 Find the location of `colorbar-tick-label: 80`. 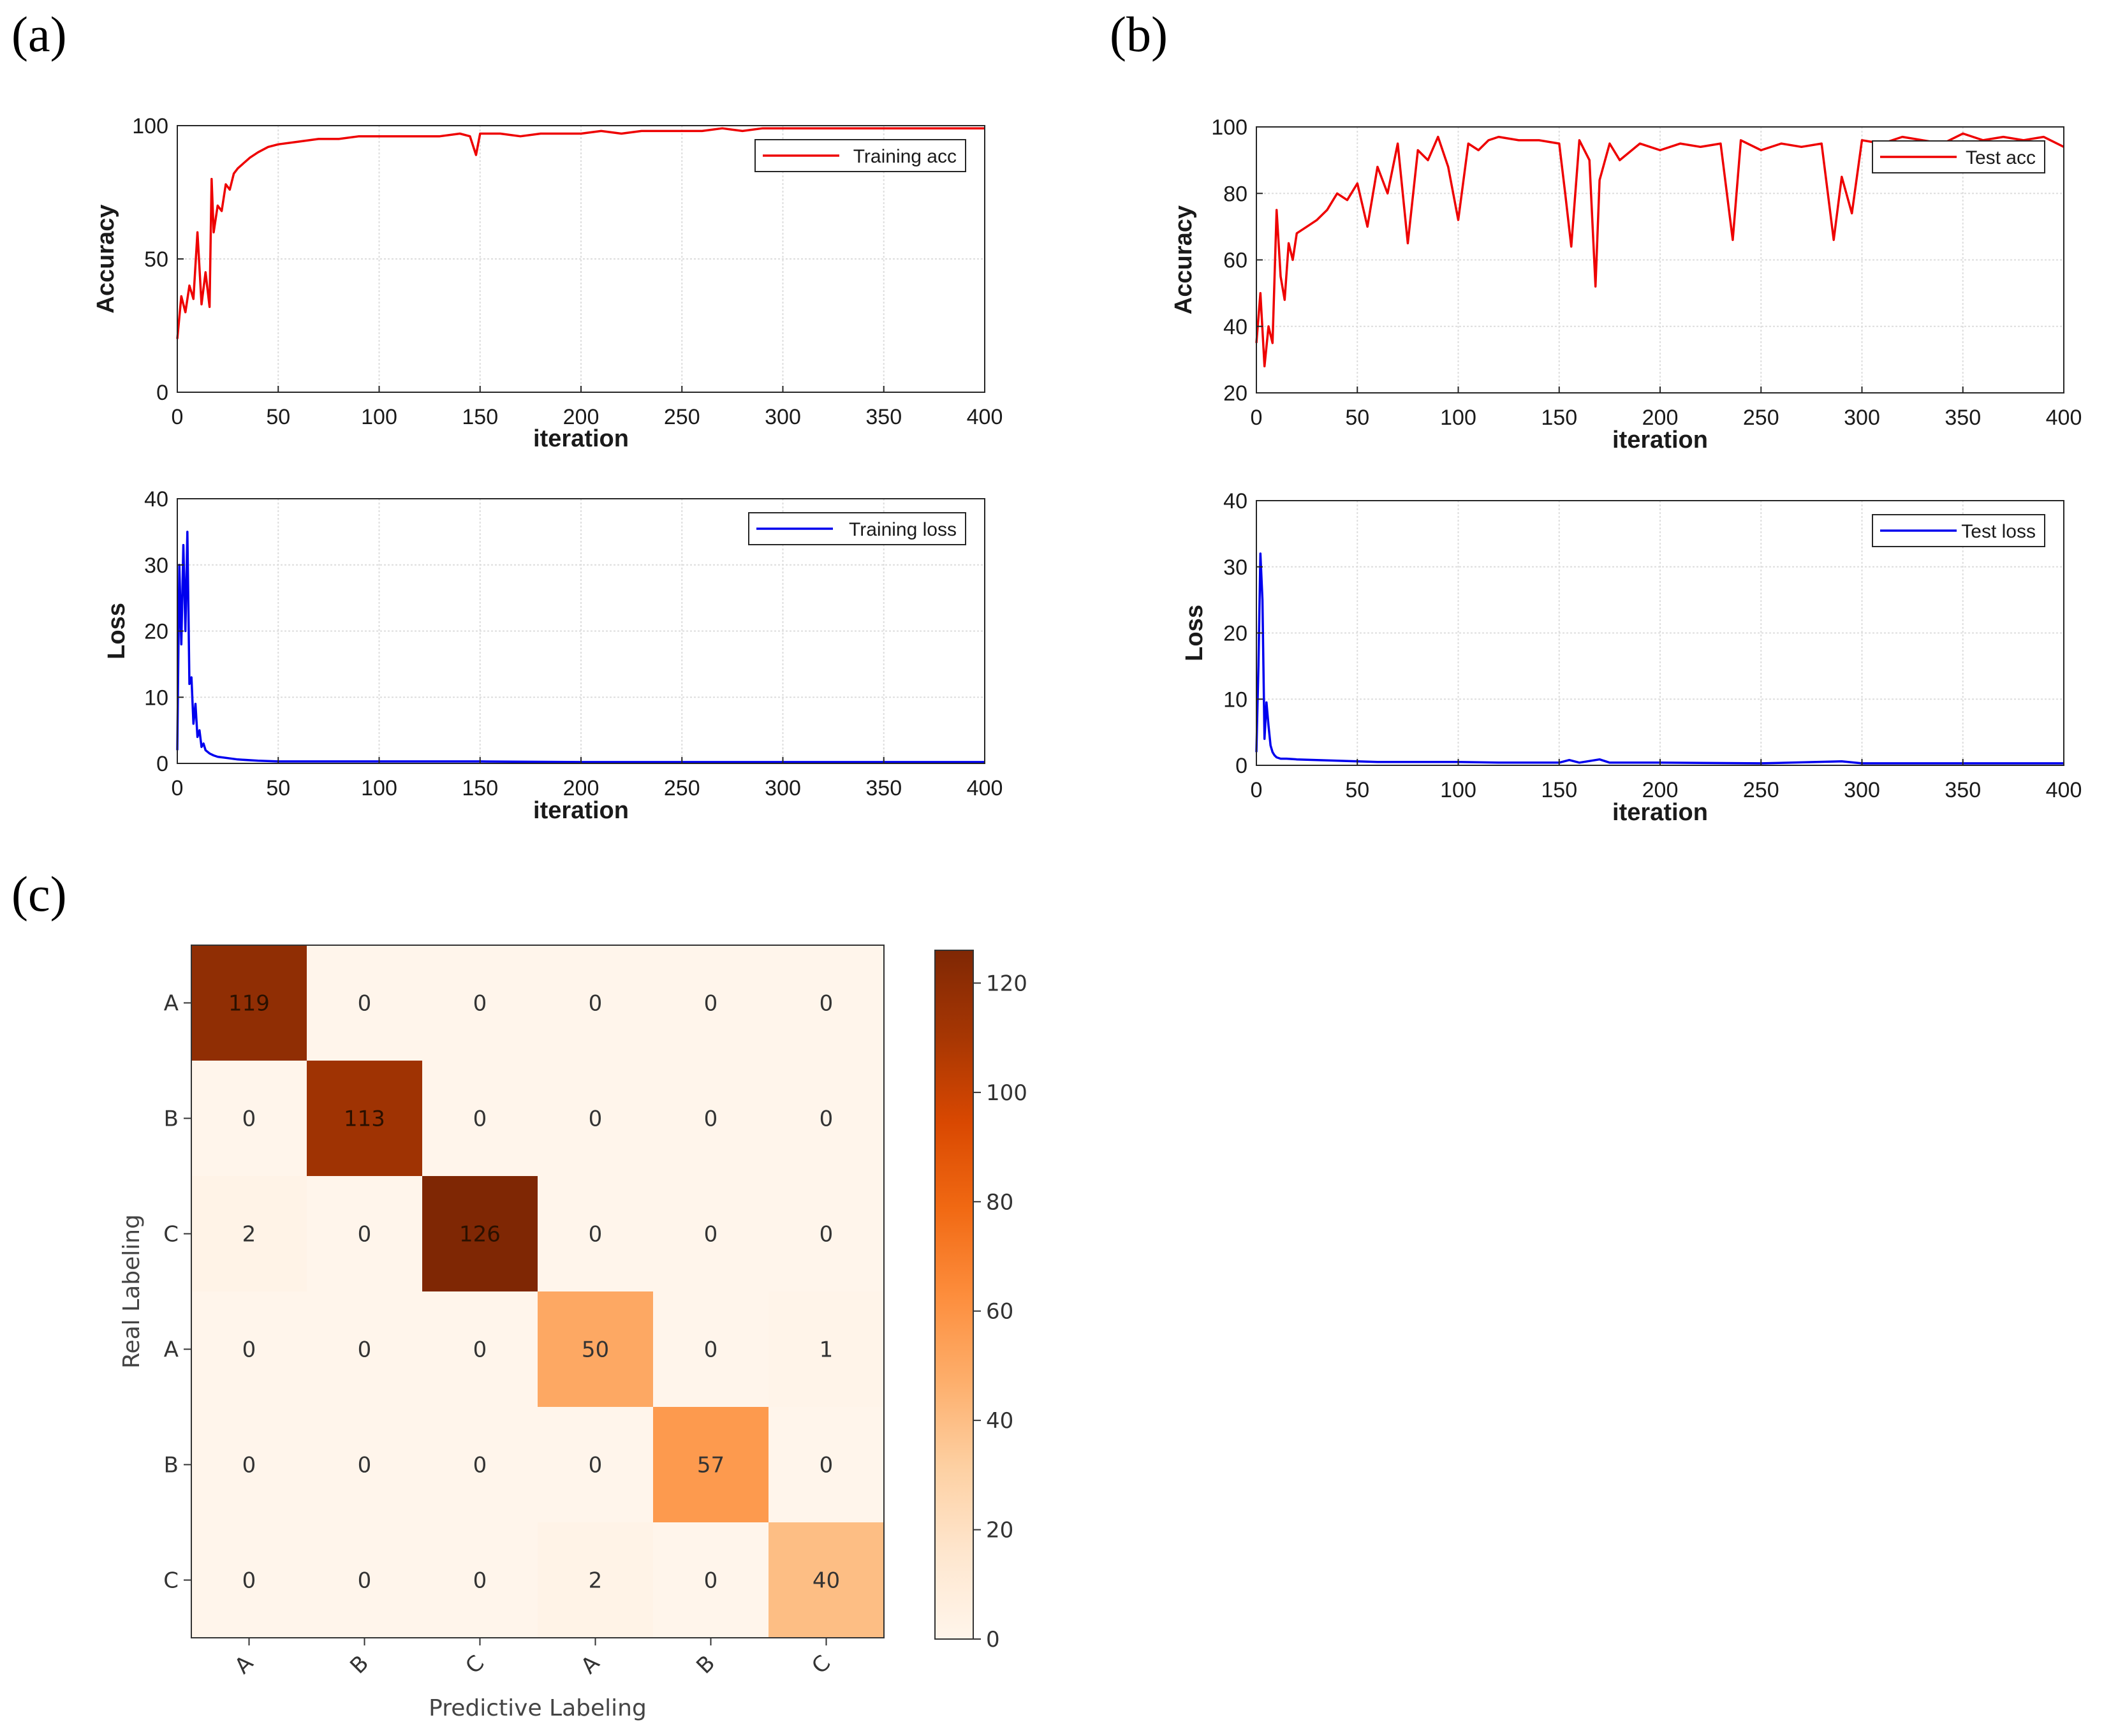

colorbar-tick-label: 80 is located at coordinates (1000, 1202).